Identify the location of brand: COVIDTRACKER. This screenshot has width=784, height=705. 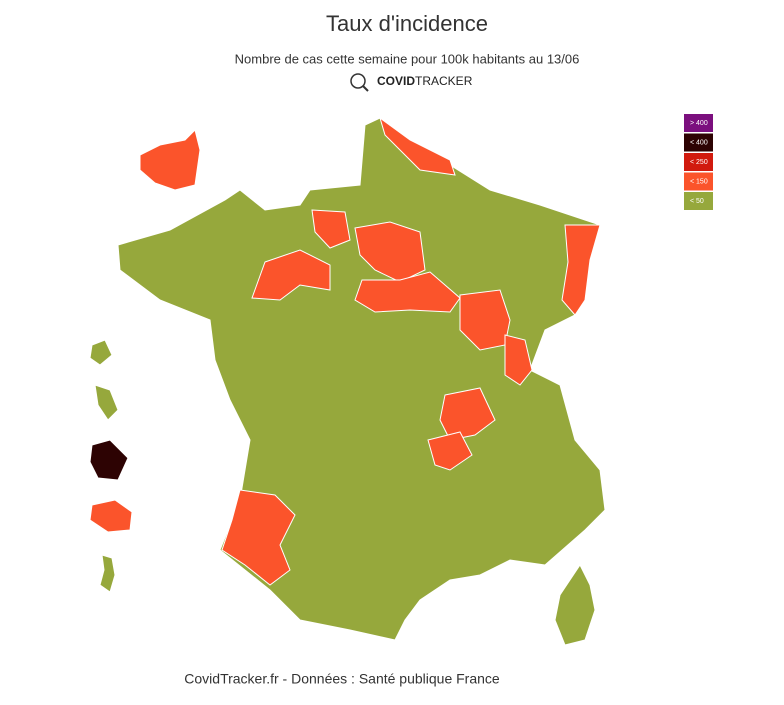
(425, 81).